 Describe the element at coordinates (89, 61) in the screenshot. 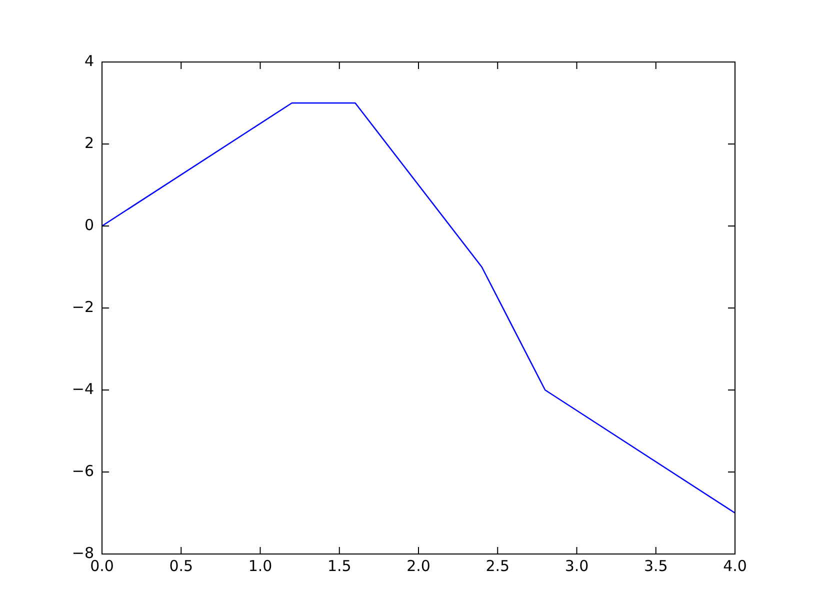

I see `y-tick-label: 4` at that location.